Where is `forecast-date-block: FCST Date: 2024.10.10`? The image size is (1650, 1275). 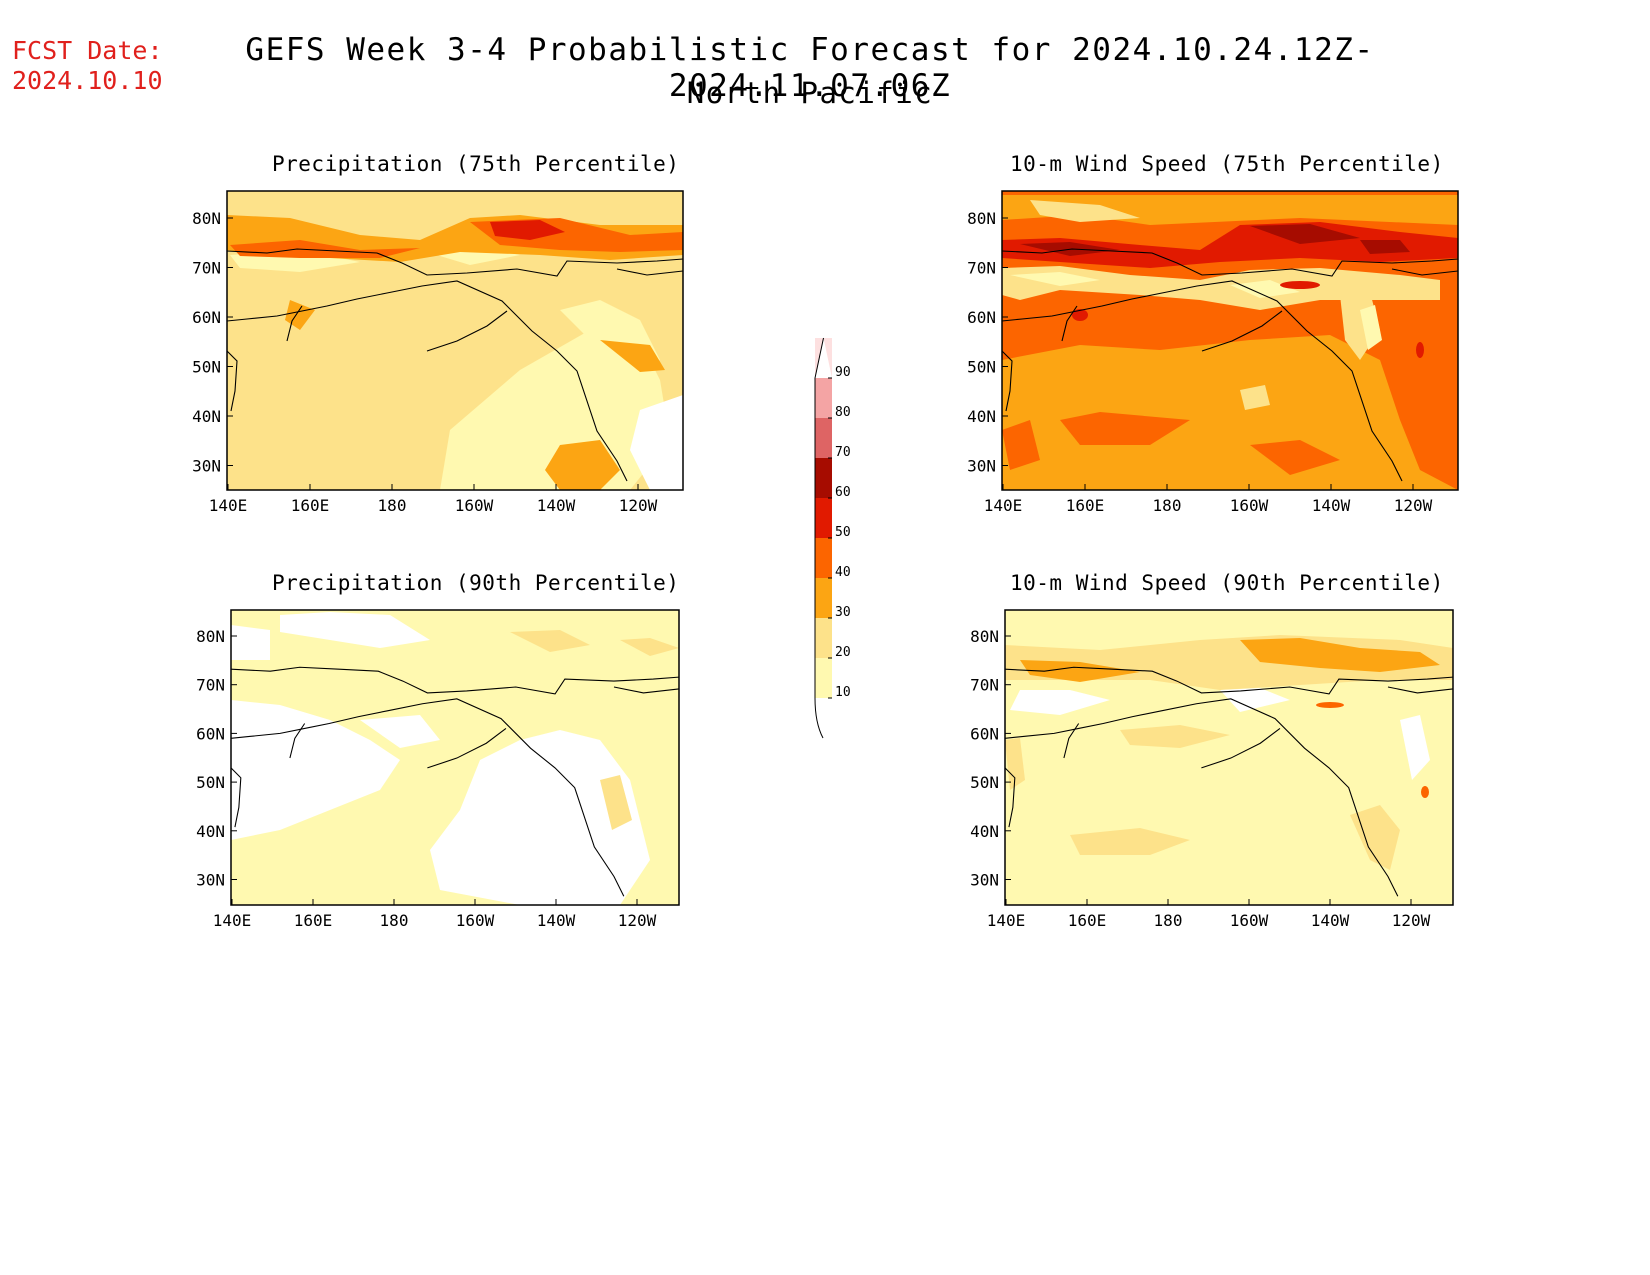 forecast-date-block: FCST Date: 2024.10.10 is located at coordinates (87, 66).